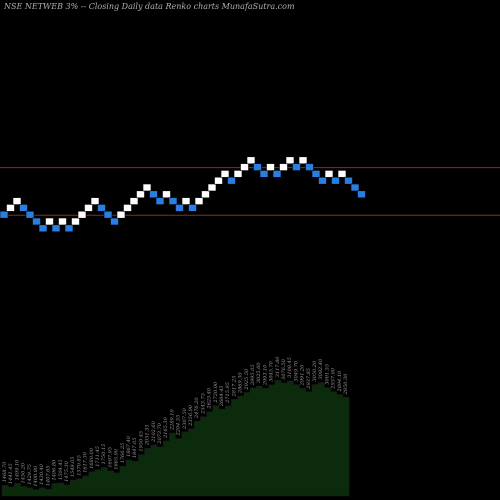 The height and width of the screenshot is (500, 500). Describe the element at coordinates (42, 473) in the screenshot. I see `price-label: 1430.40` at that location.